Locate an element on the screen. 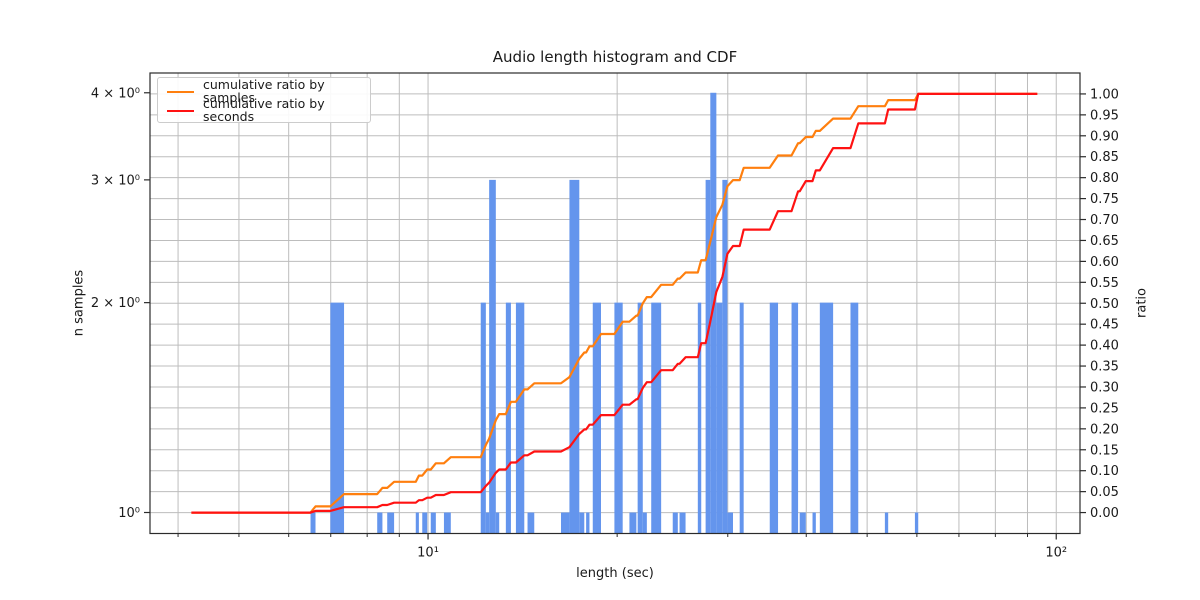 The height and width of the screenshot is (600, 1200). y-right-tick-label: 0.40 is located at coordinates (1104, 346).